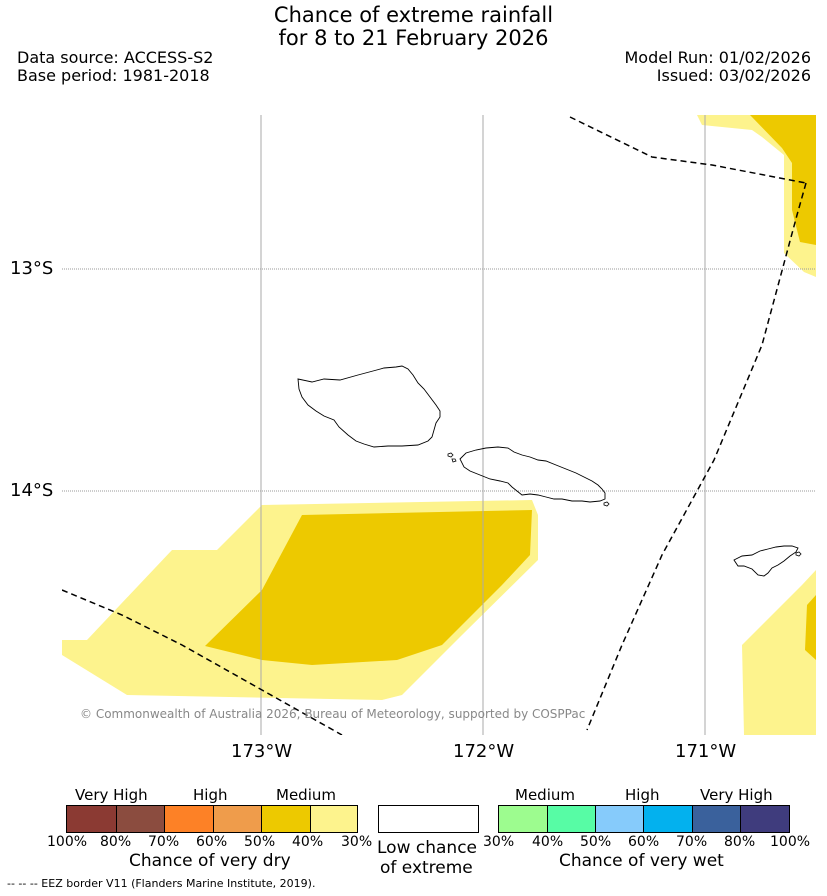 The image size is (827, 896). What do you see at coordinates (810, 627) in the screenshot?
I see `medium-dry-region-southeast-dark` at bounding box center [810, 627].